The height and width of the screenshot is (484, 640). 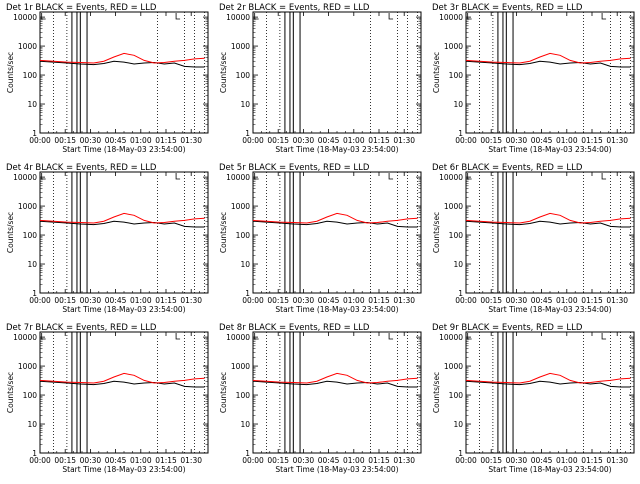 What do you see at coordinates (81, 328) in the screenshot?
I see `chart-title: Det 7r BLACK = Events, RED = LLD` at bounding box center [81, 328].